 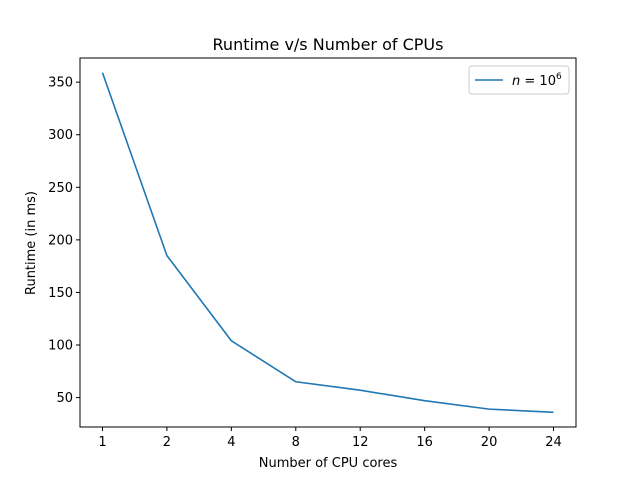 I want to click on y-tick-label: 200, so click(x=60, y=240).